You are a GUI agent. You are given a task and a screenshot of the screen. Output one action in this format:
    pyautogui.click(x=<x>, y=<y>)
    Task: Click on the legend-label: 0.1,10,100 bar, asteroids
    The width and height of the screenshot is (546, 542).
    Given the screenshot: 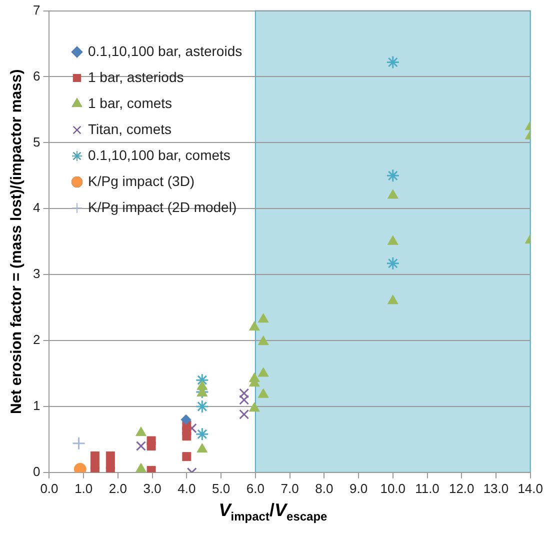 What is the action you would take?
    pyautogui.click(x=165, y=51)
    